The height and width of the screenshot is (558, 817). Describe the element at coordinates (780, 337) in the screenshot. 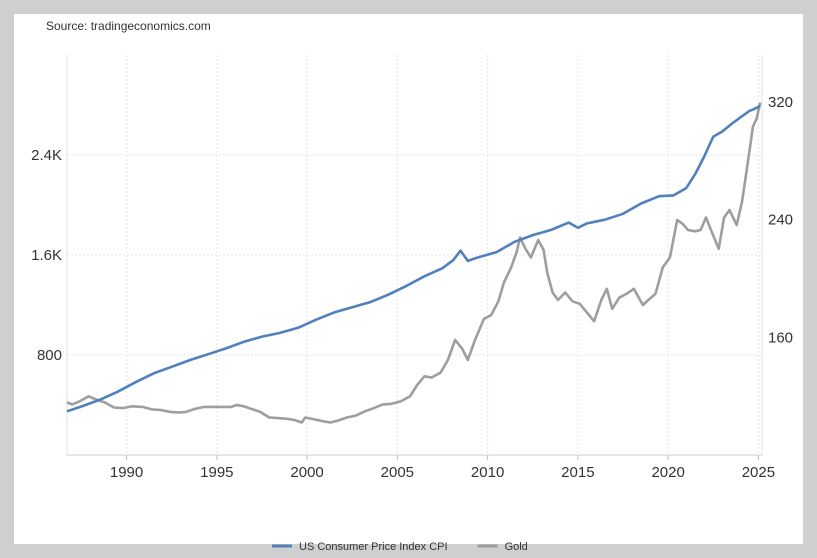

I see `y-right-tick-label: 160` at that location.